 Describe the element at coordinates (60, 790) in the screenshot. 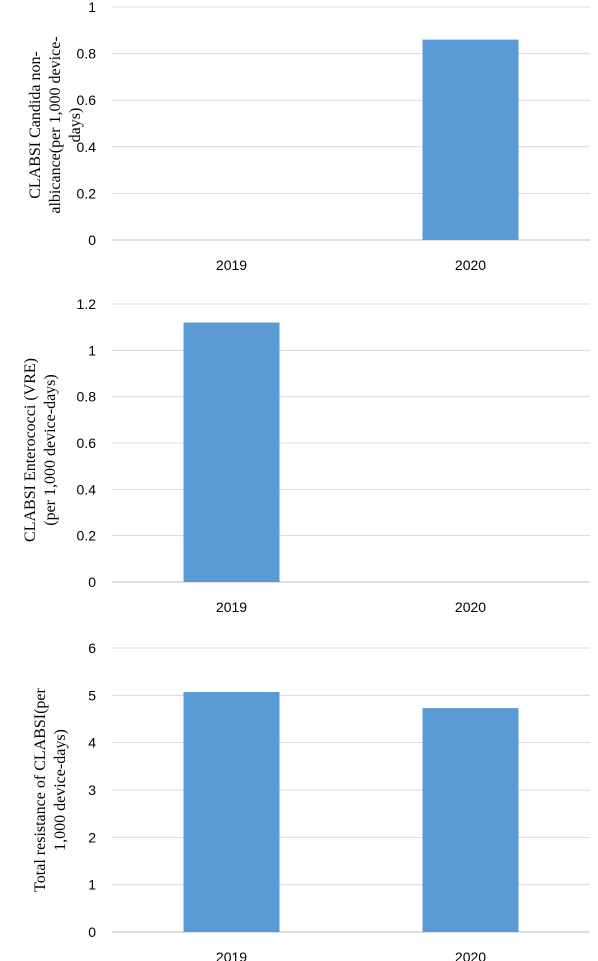

I see `y-axis-label-line: 1,000 device-days)` at that location.